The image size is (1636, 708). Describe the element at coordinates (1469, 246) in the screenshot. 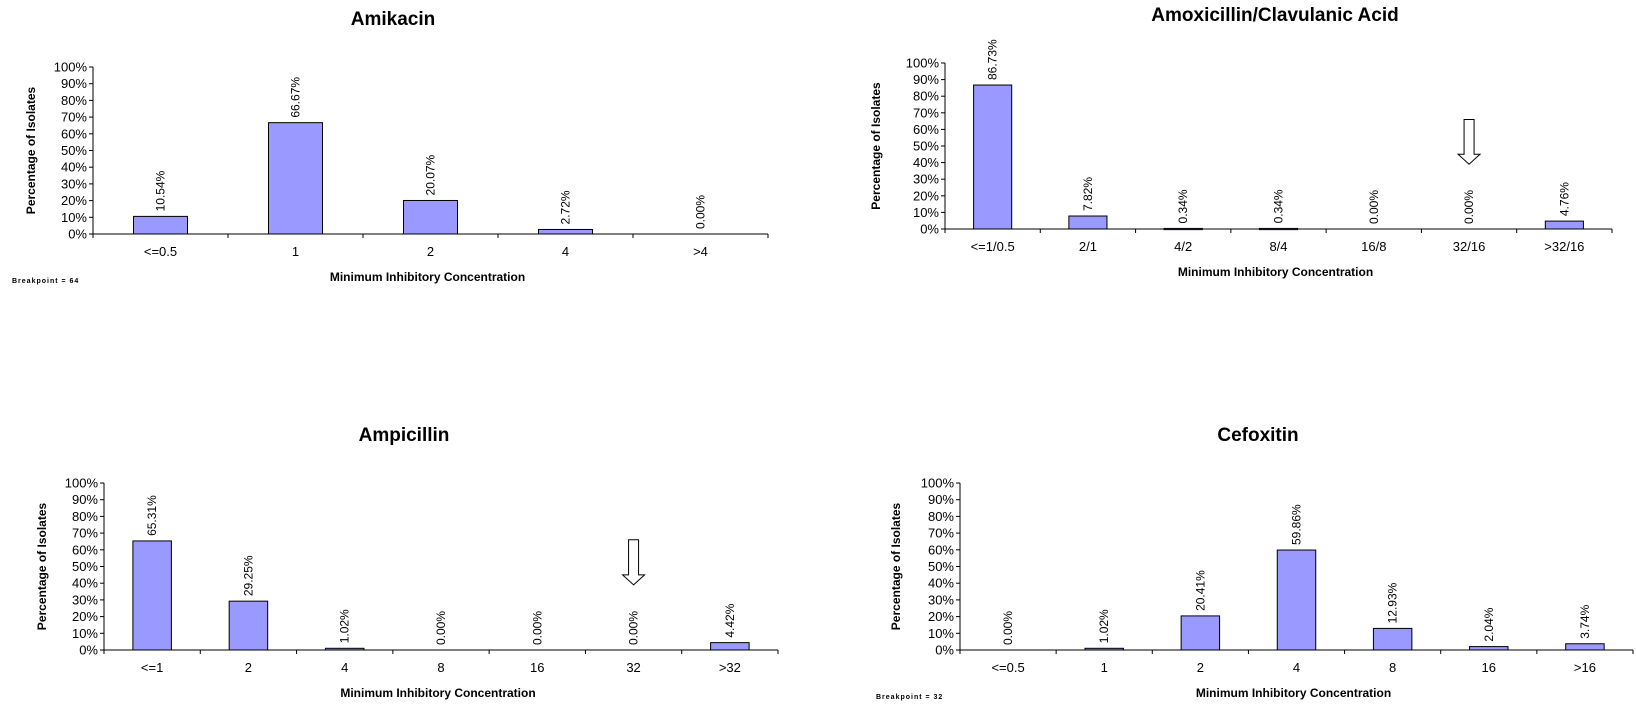

I see `x-tick-label: 32/16` at that location.